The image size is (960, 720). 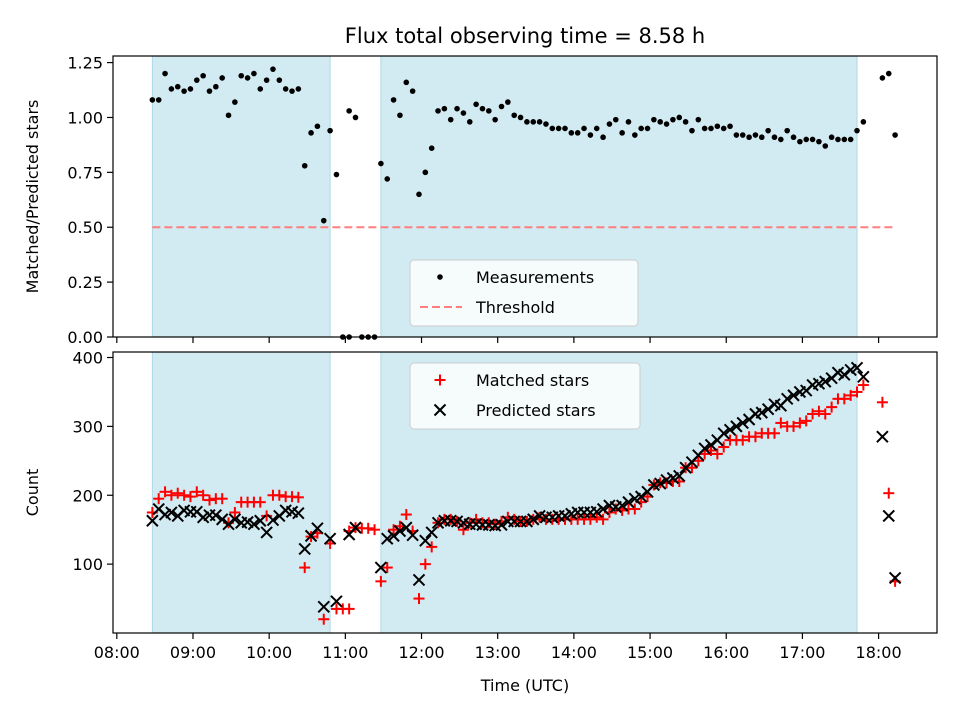 I want to click on bottom-legend: Matched stars Predicted stars, so click(x=525, y=396).